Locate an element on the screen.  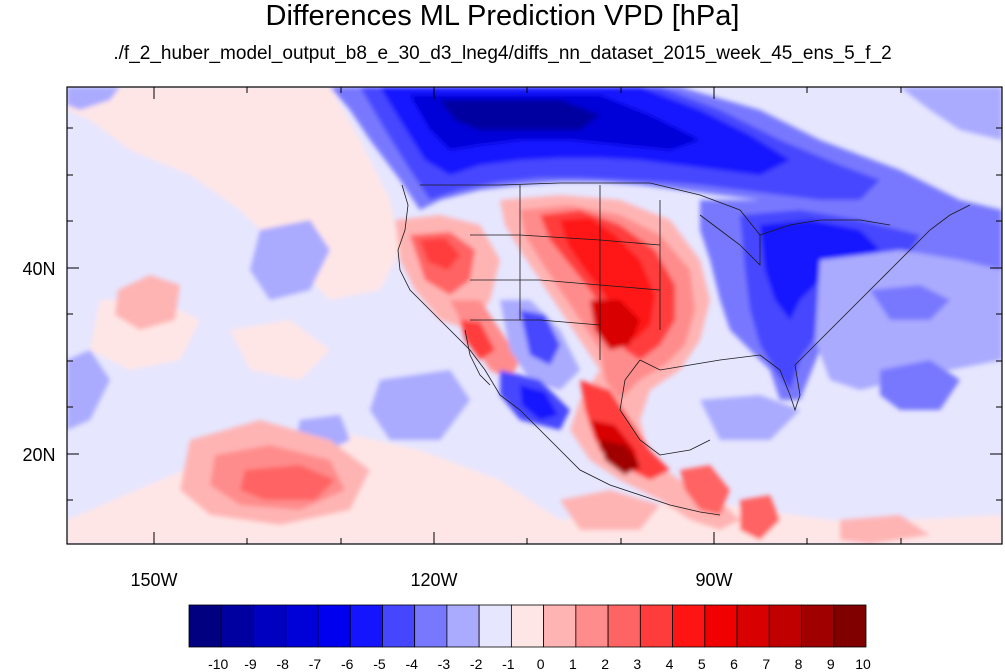
lat-label-20n: 20N is located at coordinates (38, 455).